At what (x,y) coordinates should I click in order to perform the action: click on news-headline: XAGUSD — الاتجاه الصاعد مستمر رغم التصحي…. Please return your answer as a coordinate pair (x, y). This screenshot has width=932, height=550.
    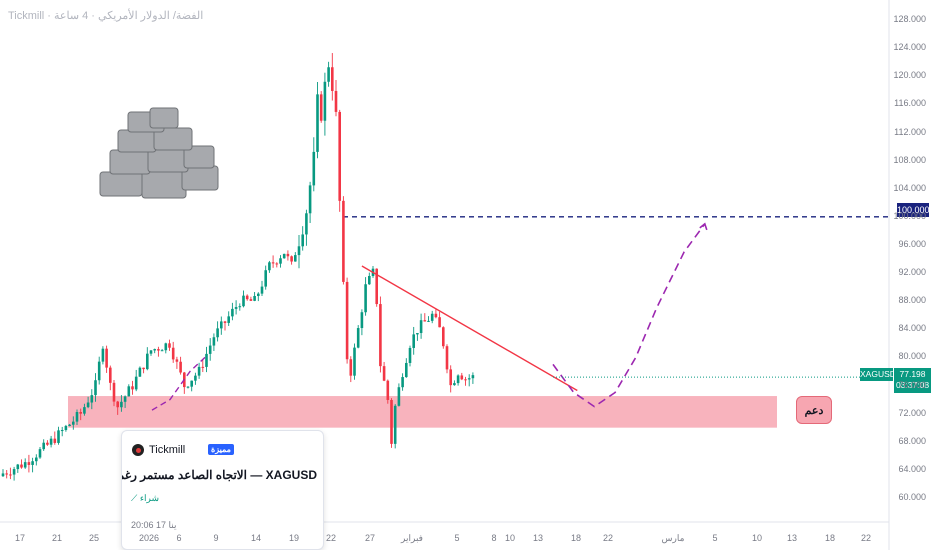
    Looking at the image, I should click on (219, 475).